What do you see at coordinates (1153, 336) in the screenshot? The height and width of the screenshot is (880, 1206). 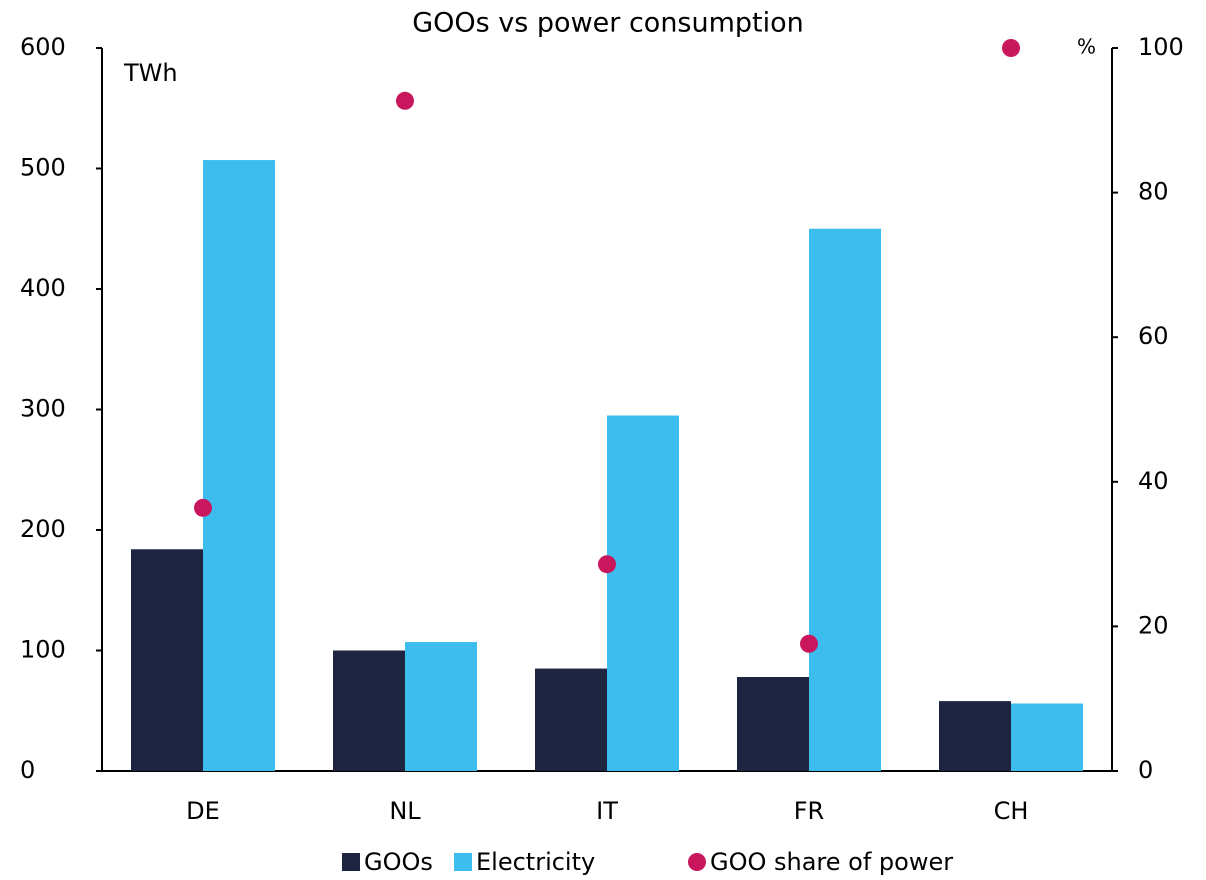 I see `y2-tick-label: 60` at bounding box center [1153, 336].